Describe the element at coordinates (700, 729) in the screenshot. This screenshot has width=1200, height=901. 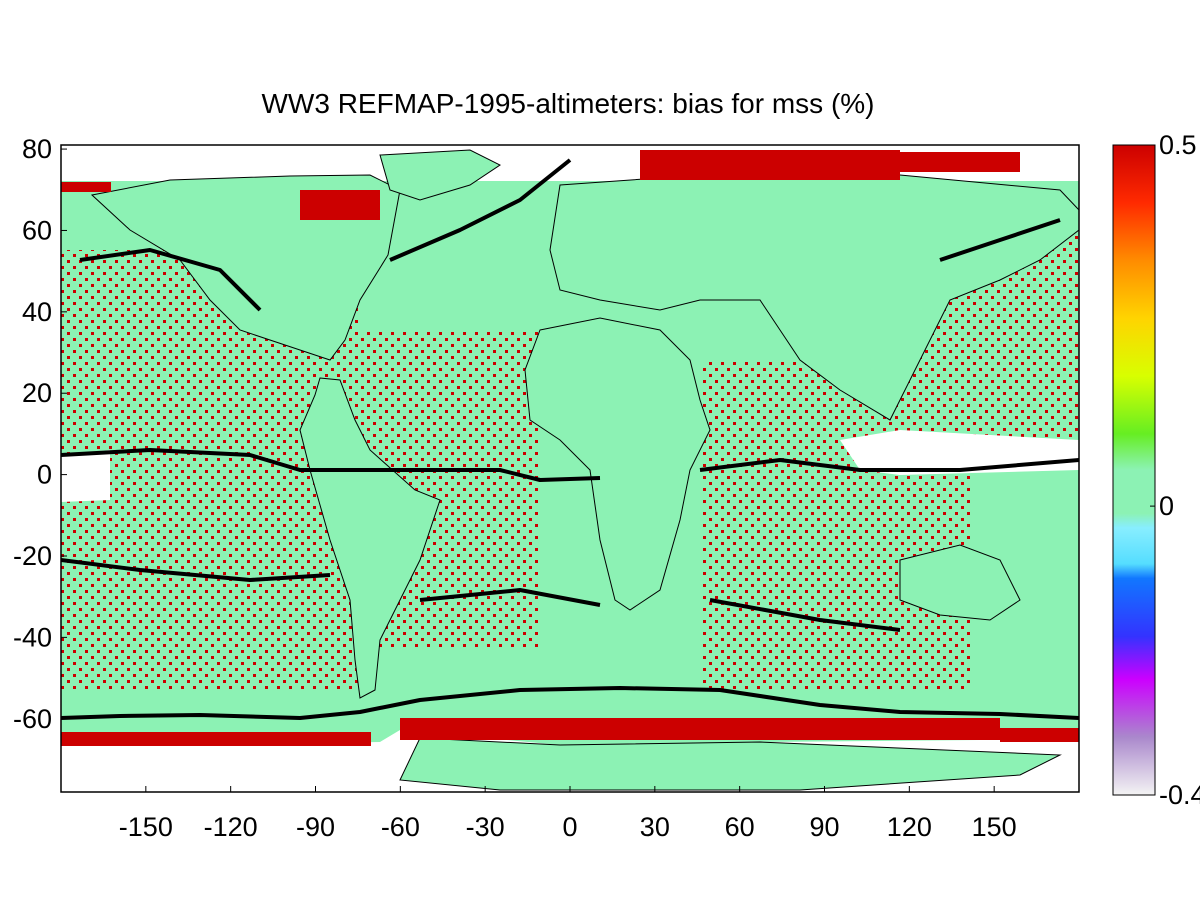
I see `antarctic-bias-atlantic-indian` at that location.